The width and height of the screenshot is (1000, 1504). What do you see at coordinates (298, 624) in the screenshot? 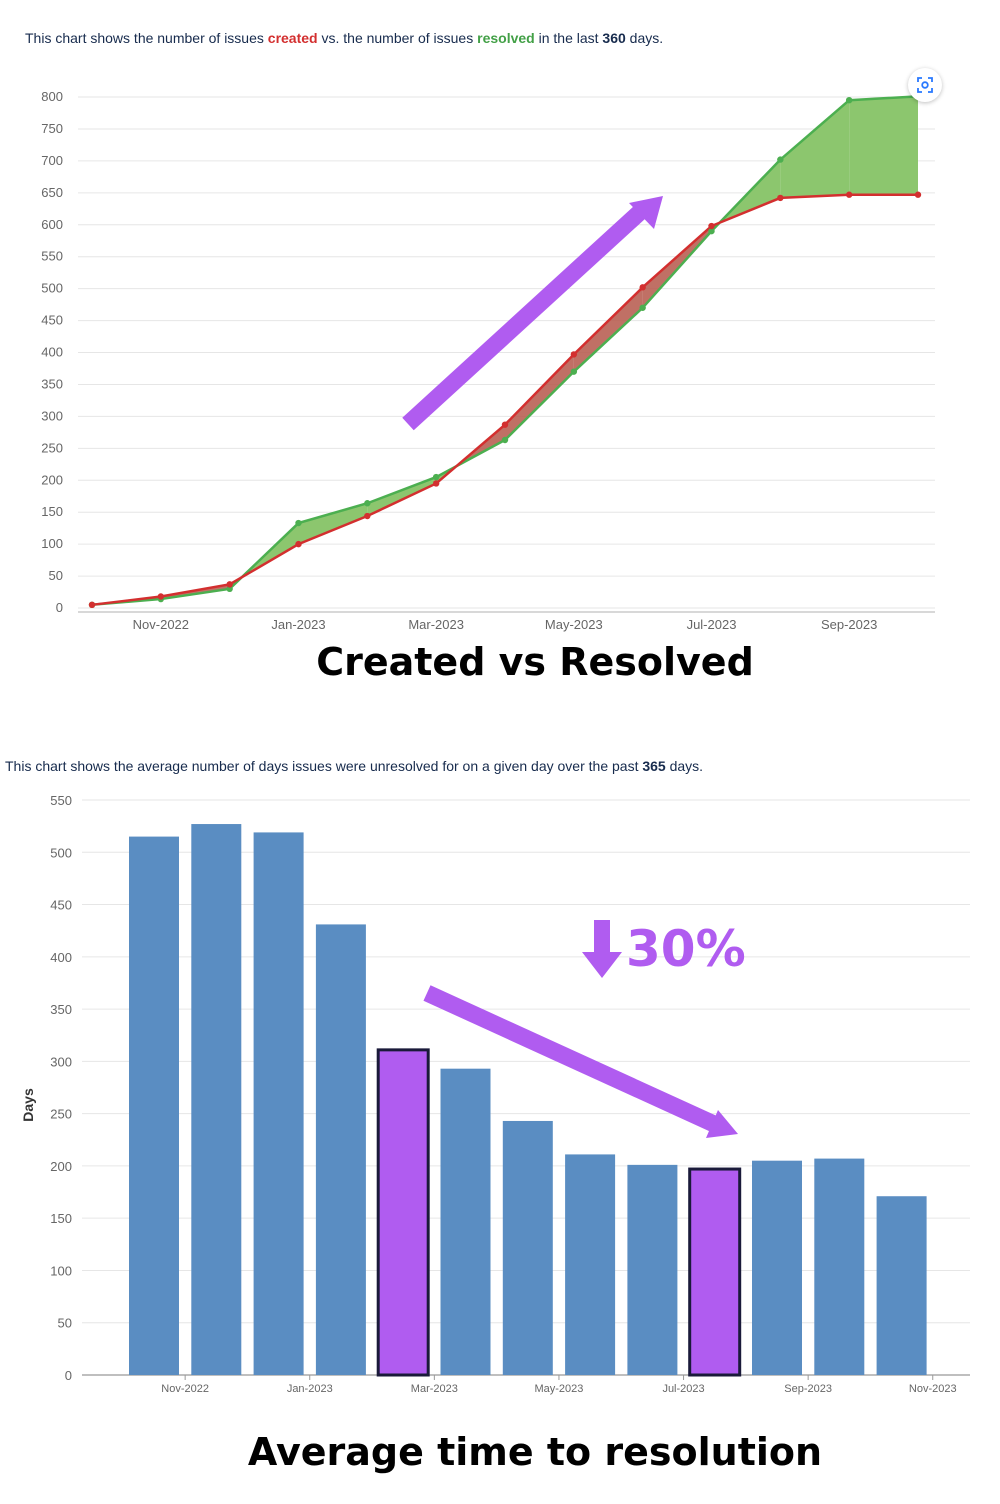
I see `chart1-x-tick-label: Jan-2023` at bounding box center [298, 624].